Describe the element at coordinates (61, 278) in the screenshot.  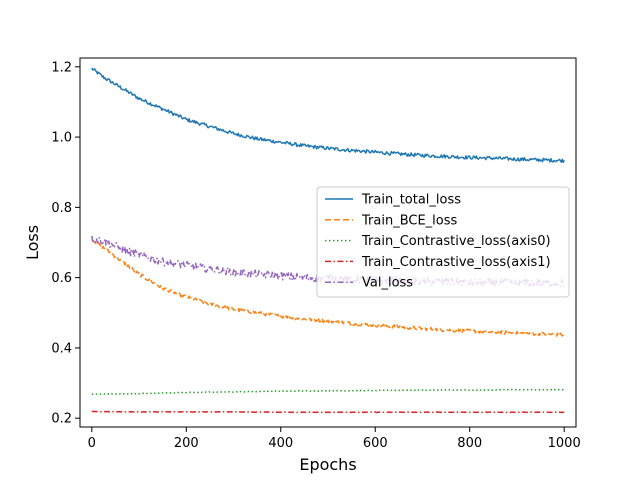
I see `y-tick-label: 0.6` at that location.